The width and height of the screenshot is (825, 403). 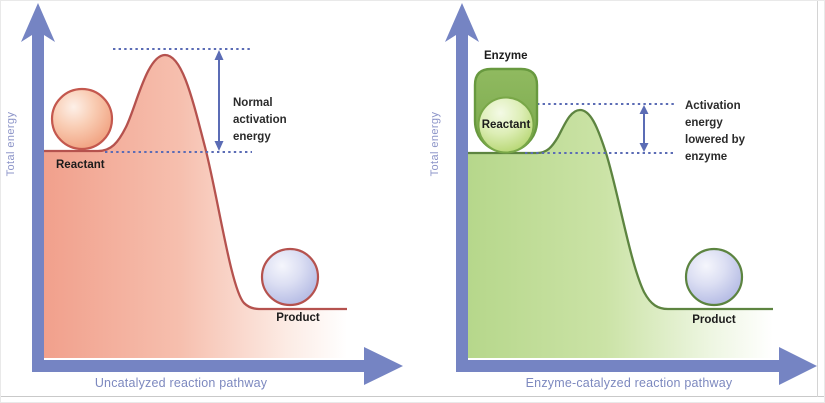 What do you see at coordinates (506, 56) in the screenshot?
I see `enzyme-label: Enzyme` at bounding box center [506, 56].